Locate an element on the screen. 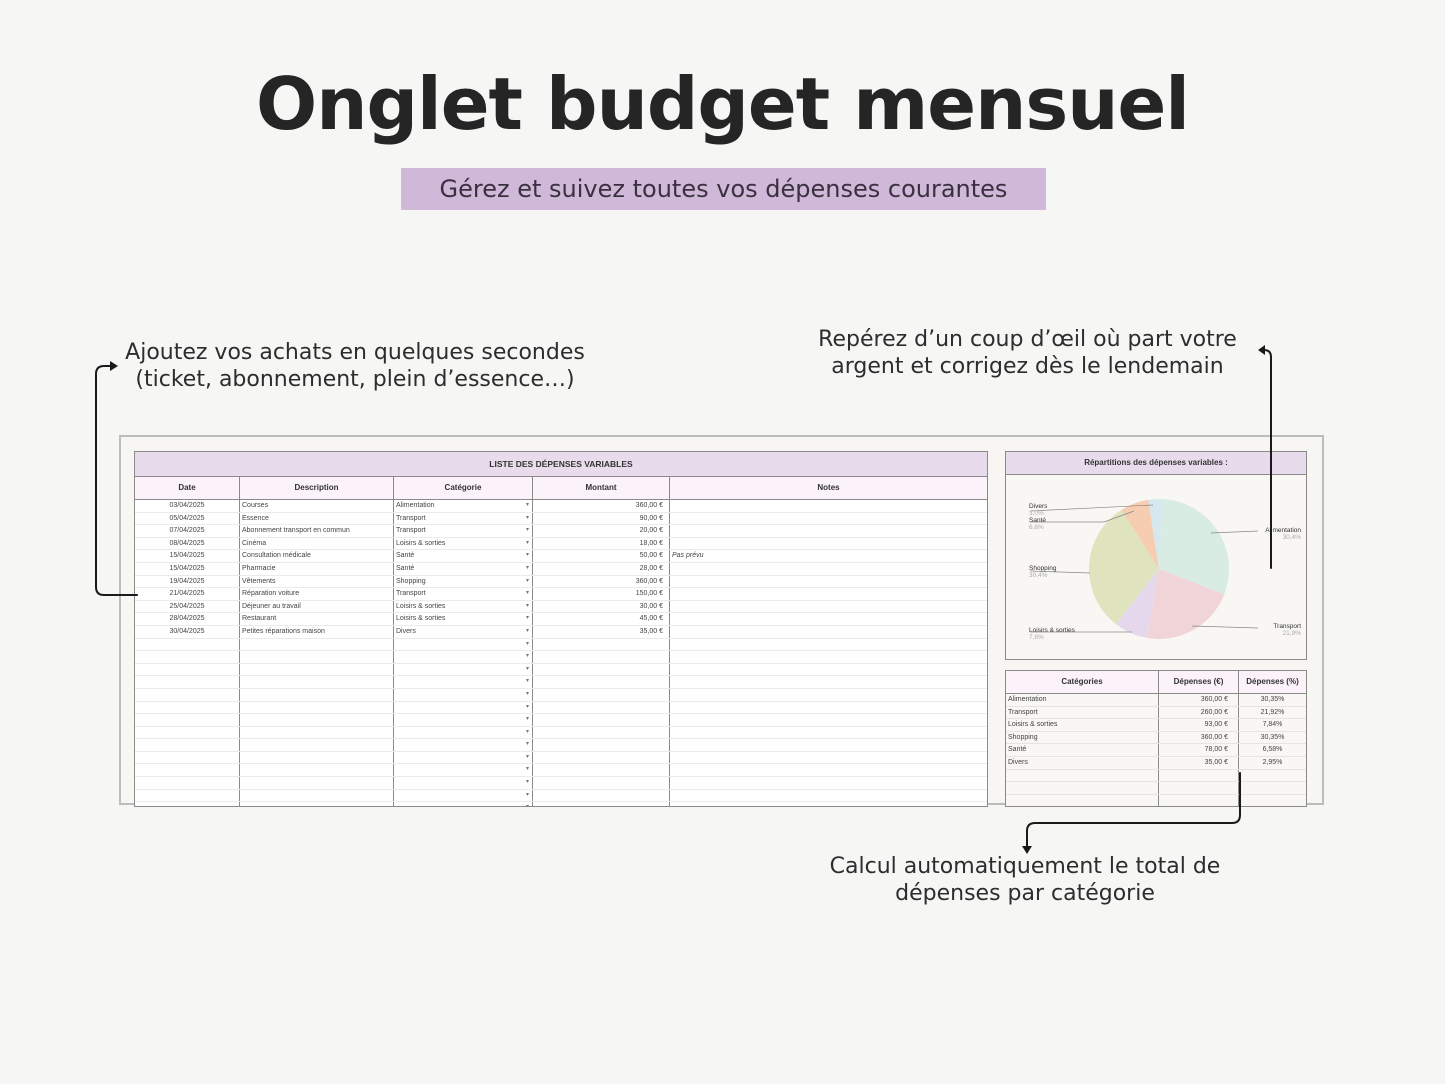 This screenshot has height=1084, width=1445. amount-cell: 150,00 € is located at coordinates (601, 594).